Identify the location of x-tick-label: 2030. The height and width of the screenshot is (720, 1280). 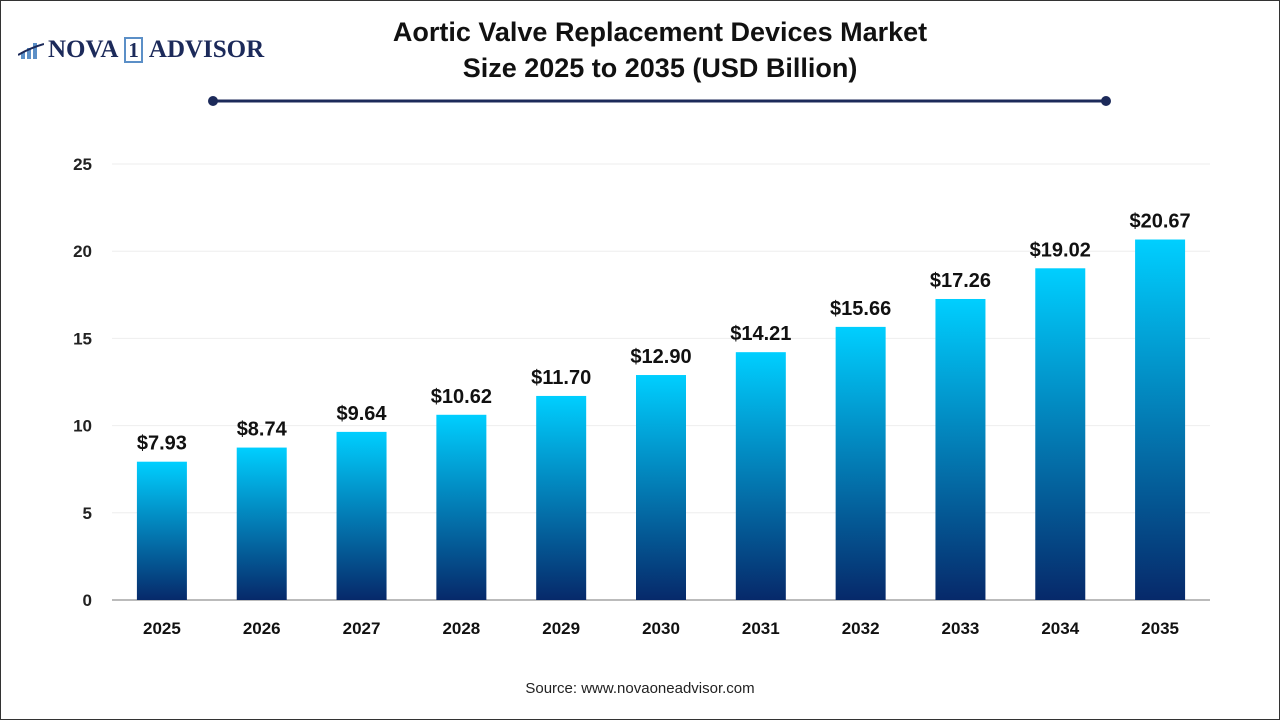
(661, 628).